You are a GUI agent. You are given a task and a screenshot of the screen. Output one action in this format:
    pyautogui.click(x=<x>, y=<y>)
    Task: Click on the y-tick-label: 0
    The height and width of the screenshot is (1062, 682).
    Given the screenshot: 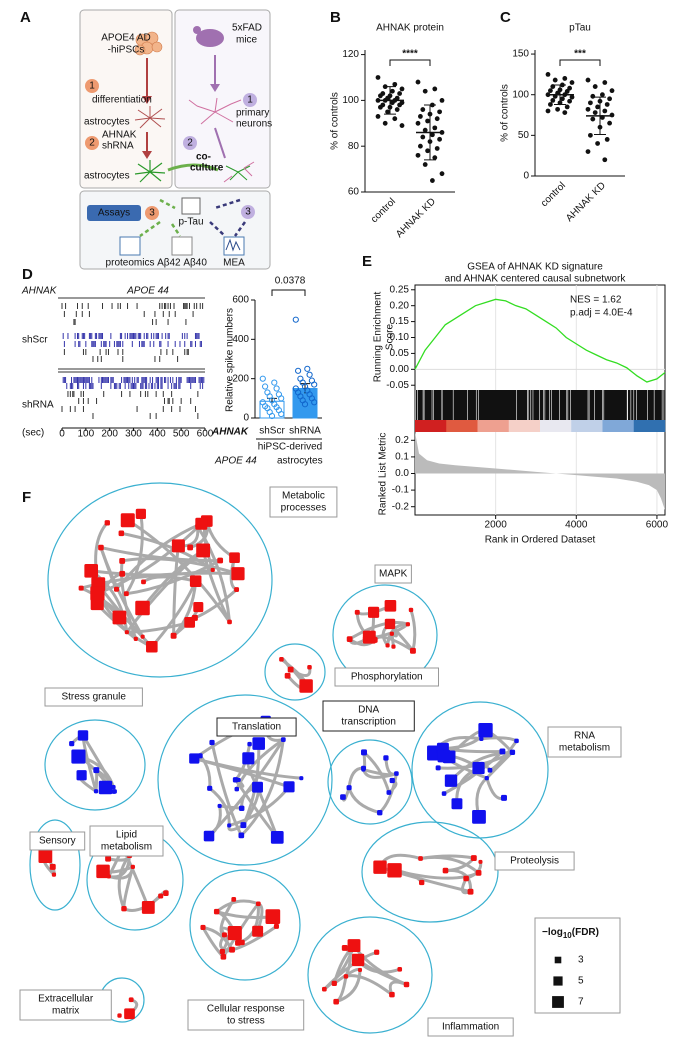 What is the action you would take?
    pyautogui.click(x=246, y=418)
    